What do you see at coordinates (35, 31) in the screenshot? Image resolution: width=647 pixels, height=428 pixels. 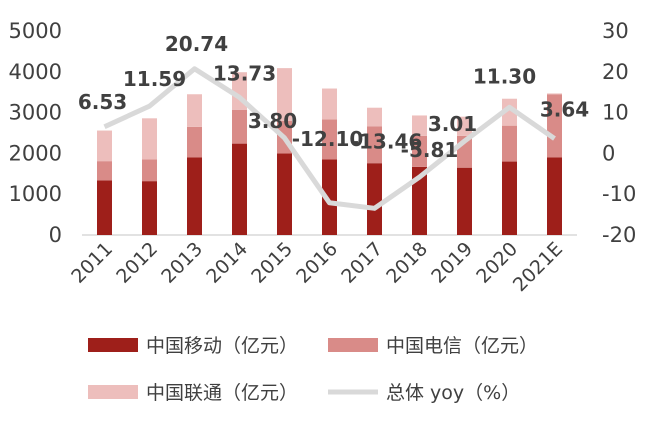 I see `left-tick-label: 5000` at bounding box center [35, 31].